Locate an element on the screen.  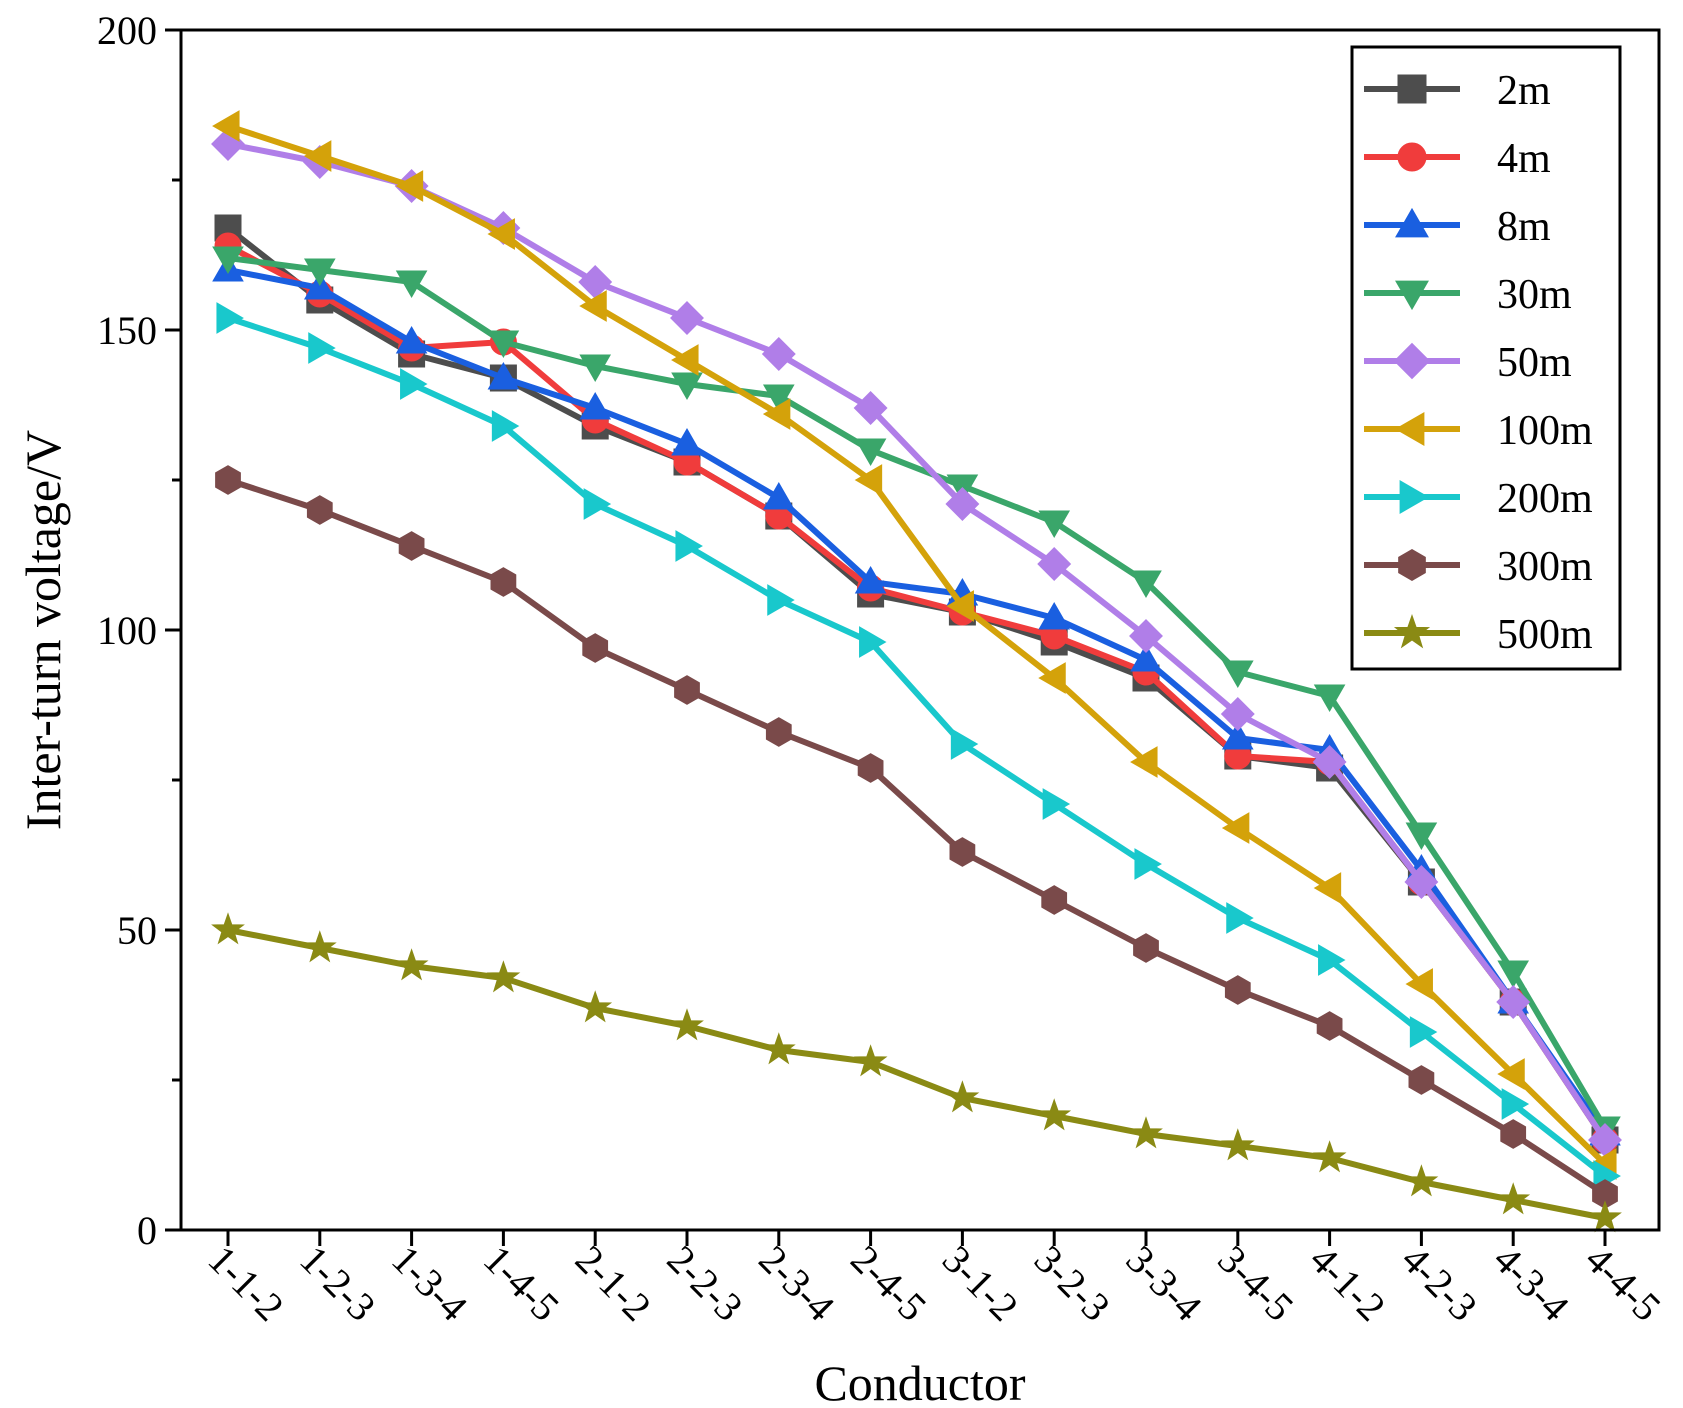
legend-label: 50m is located at coordinates (1534, 363).